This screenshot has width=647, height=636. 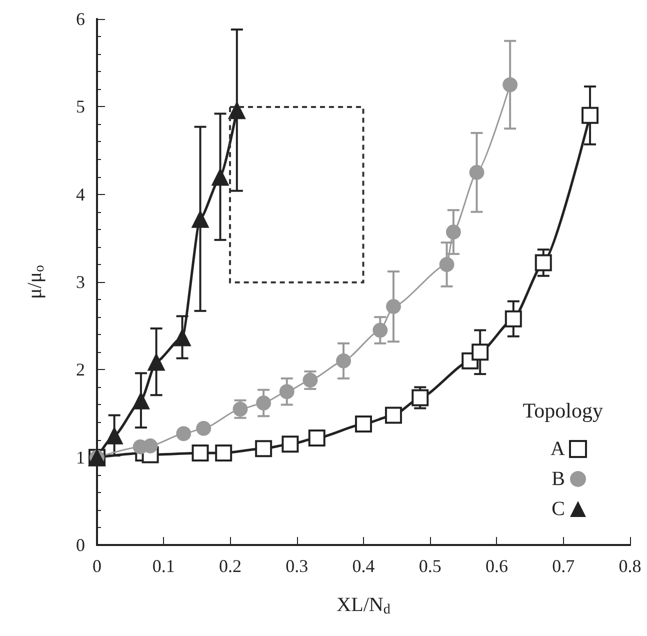 What do you see at coordinates (563, 410) in the screenshot?
I see `legend-title: Topology` at bounding box center [563, 410].